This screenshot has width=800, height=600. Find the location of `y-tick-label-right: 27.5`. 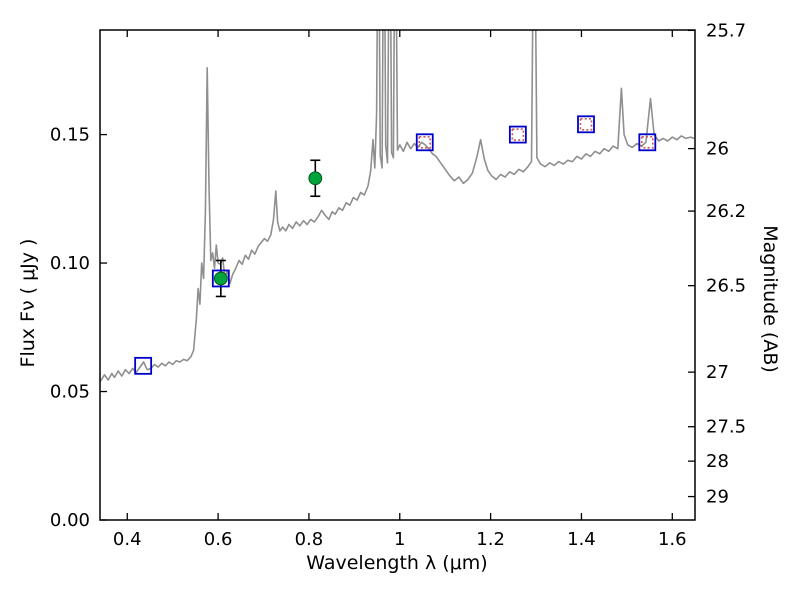

y-tick-label-right: 27.5 is located at coordinates (726, 427).